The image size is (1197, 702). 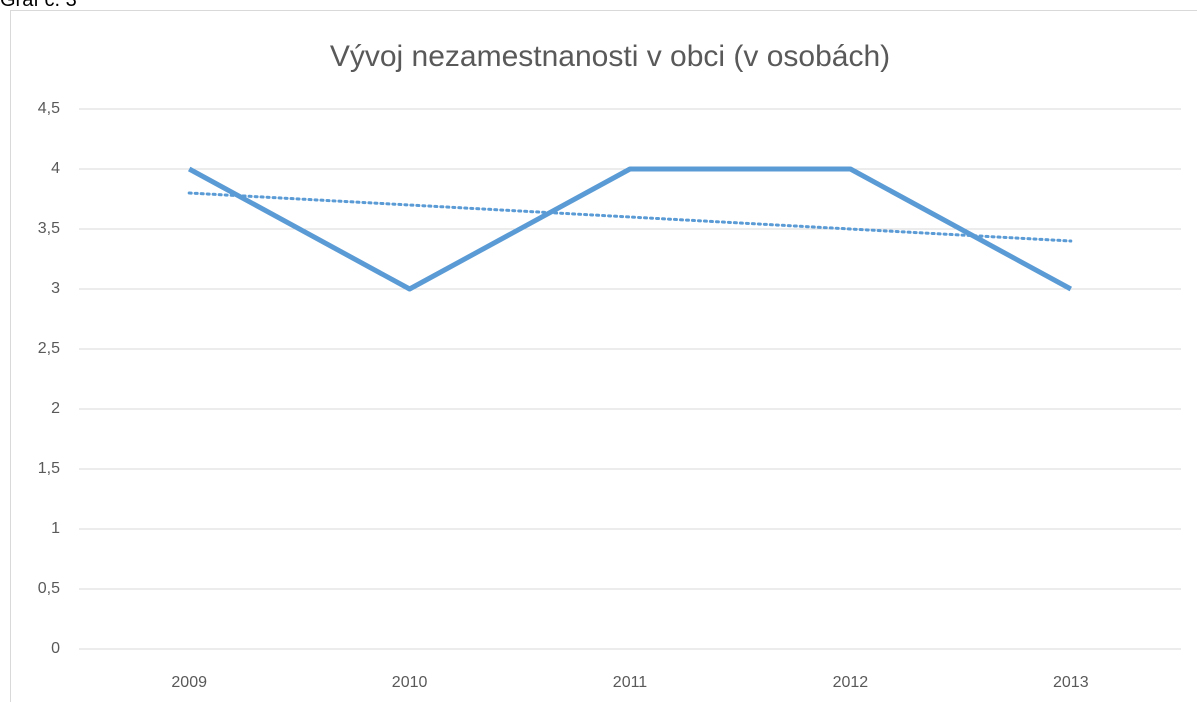 I want to click on y-tick-label: 0, so click(x=55, y=648).